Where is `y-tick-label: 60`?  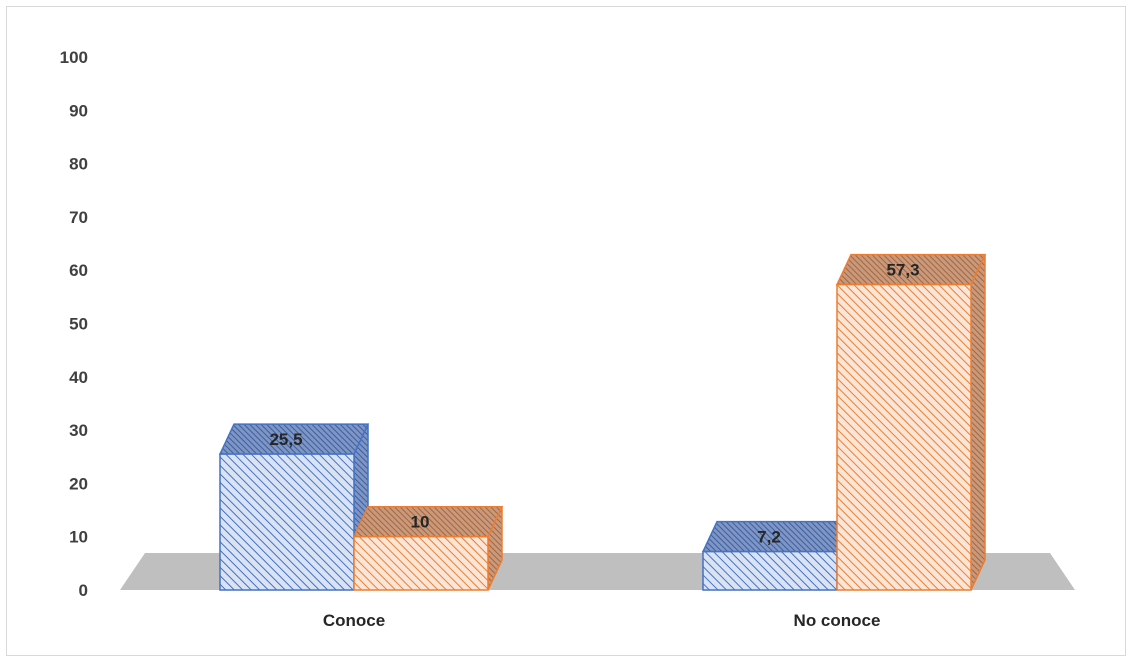 y-tick-label: 60 is located at coordinates (78, 270).